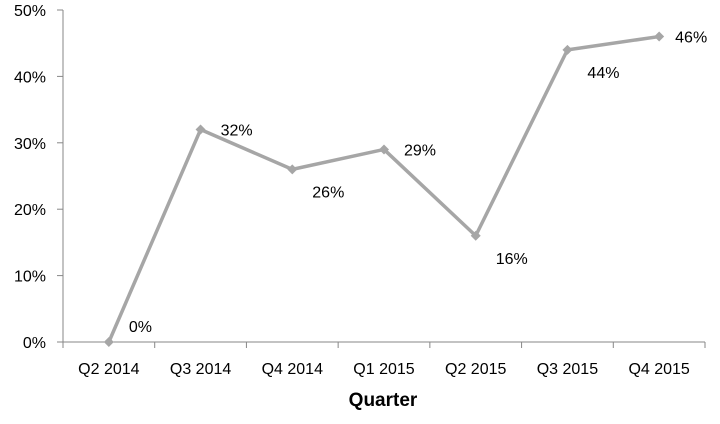 Image resolution: width=720 pixels, height=424 pixels. What do you see at coordinates (30, 277) in the screenshot?
I see `y-tick-label: 10%` at bounding box center [30, 277].